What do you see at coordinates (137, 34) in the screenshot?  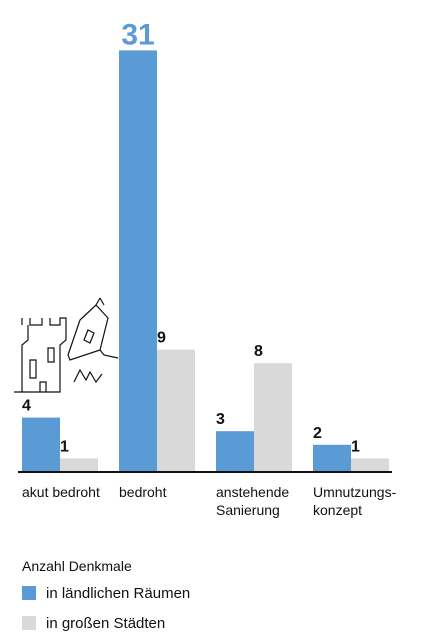 I see `value-label: 31` at bounding box center [137, 34].